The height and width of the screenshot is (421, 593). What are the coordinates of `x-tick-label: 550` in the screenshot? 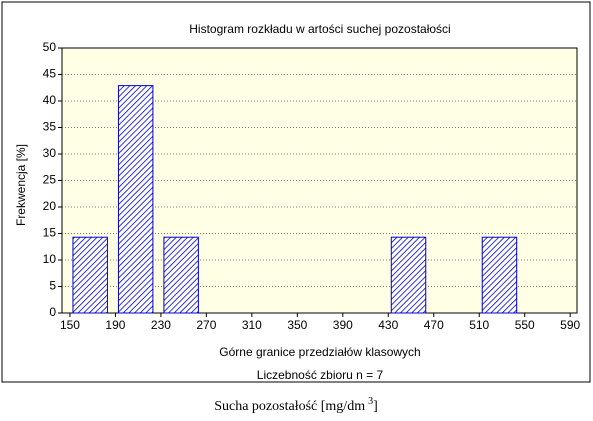 It's located at (525, 325).